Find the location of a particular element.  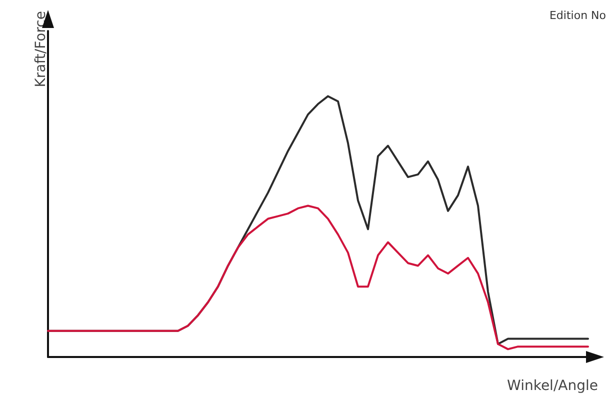

text: Edition No is located at coordinates (577, 15).